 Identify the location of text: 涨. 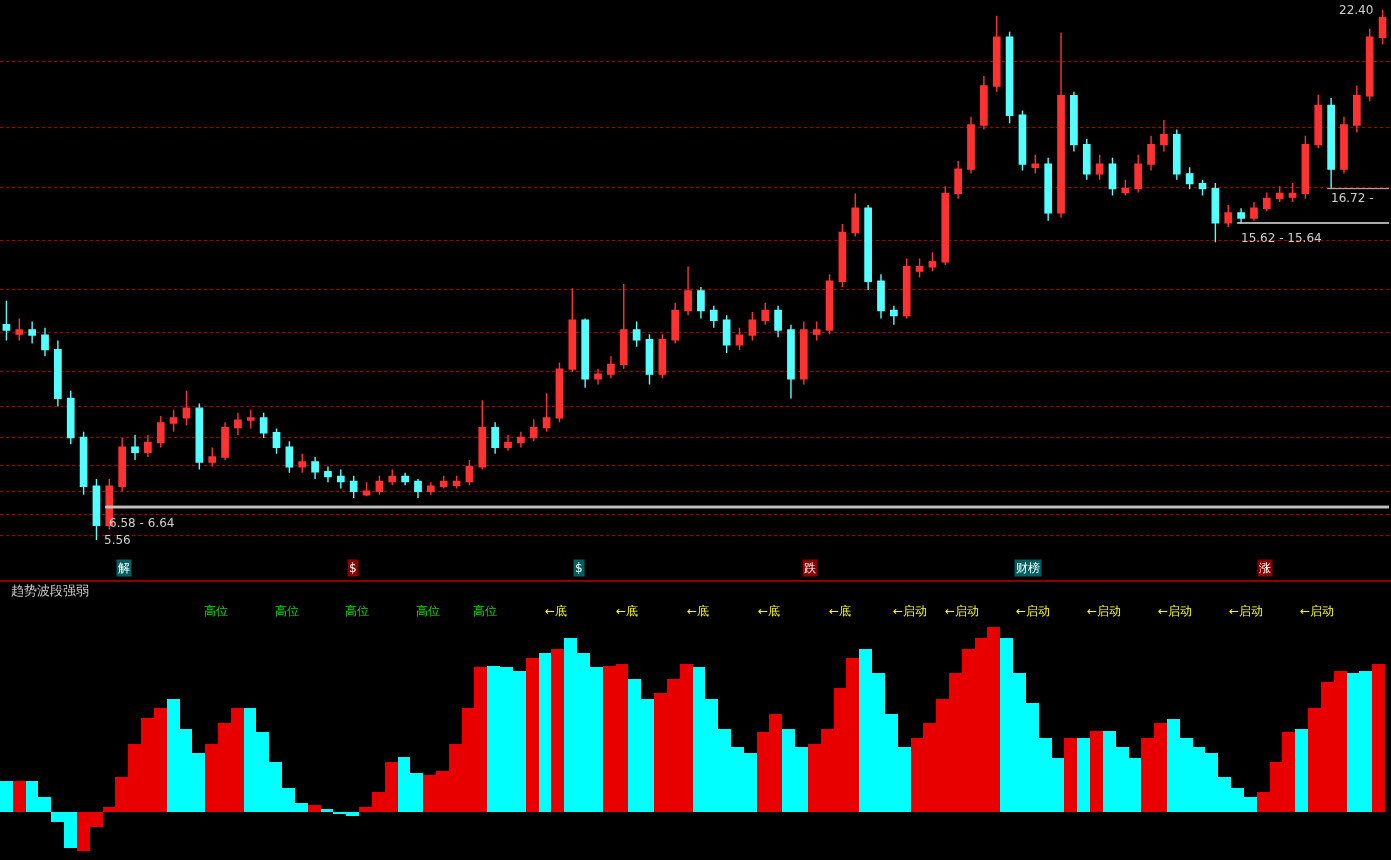
(1265, 568).